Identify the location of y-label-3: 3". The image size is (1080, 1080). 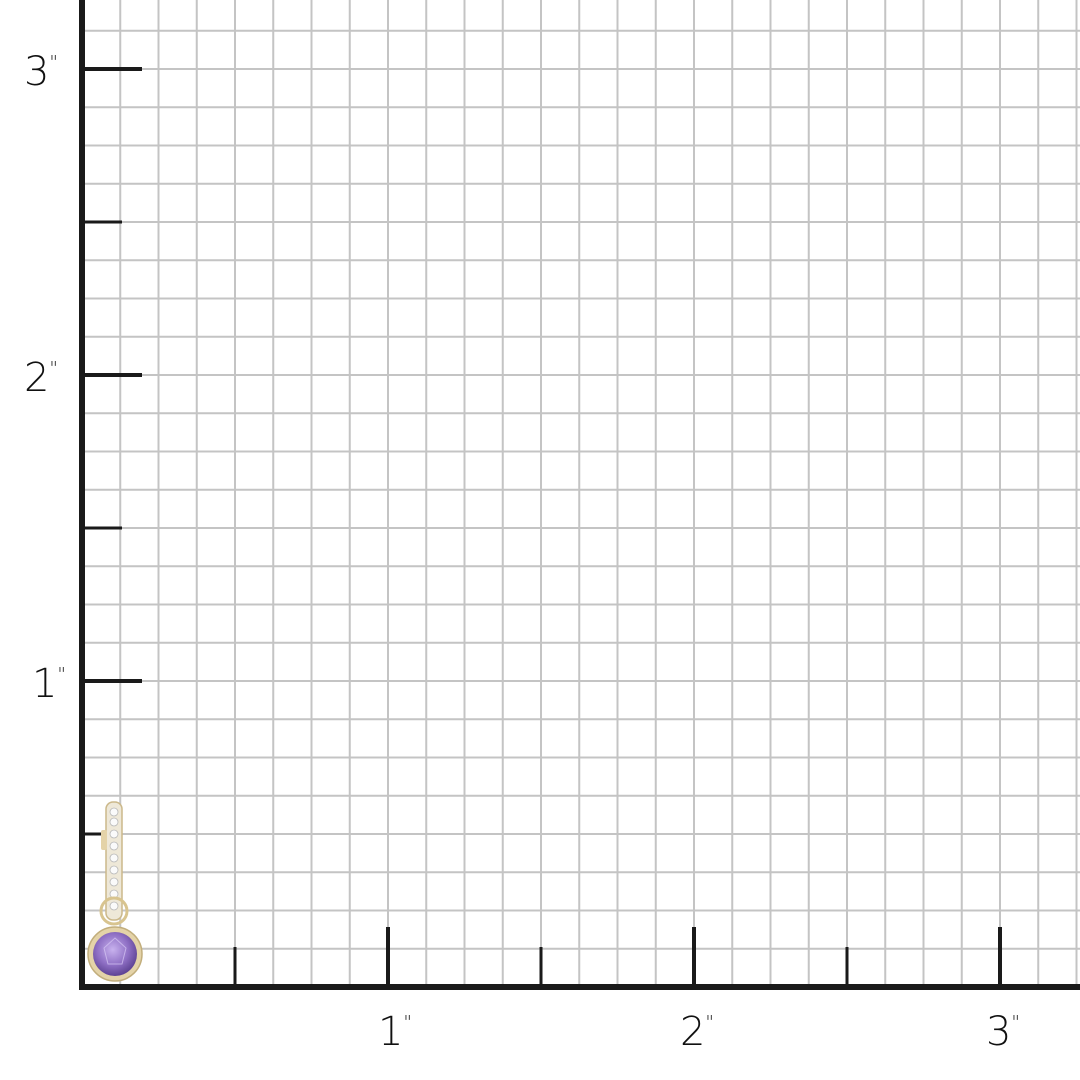
(41, 72).